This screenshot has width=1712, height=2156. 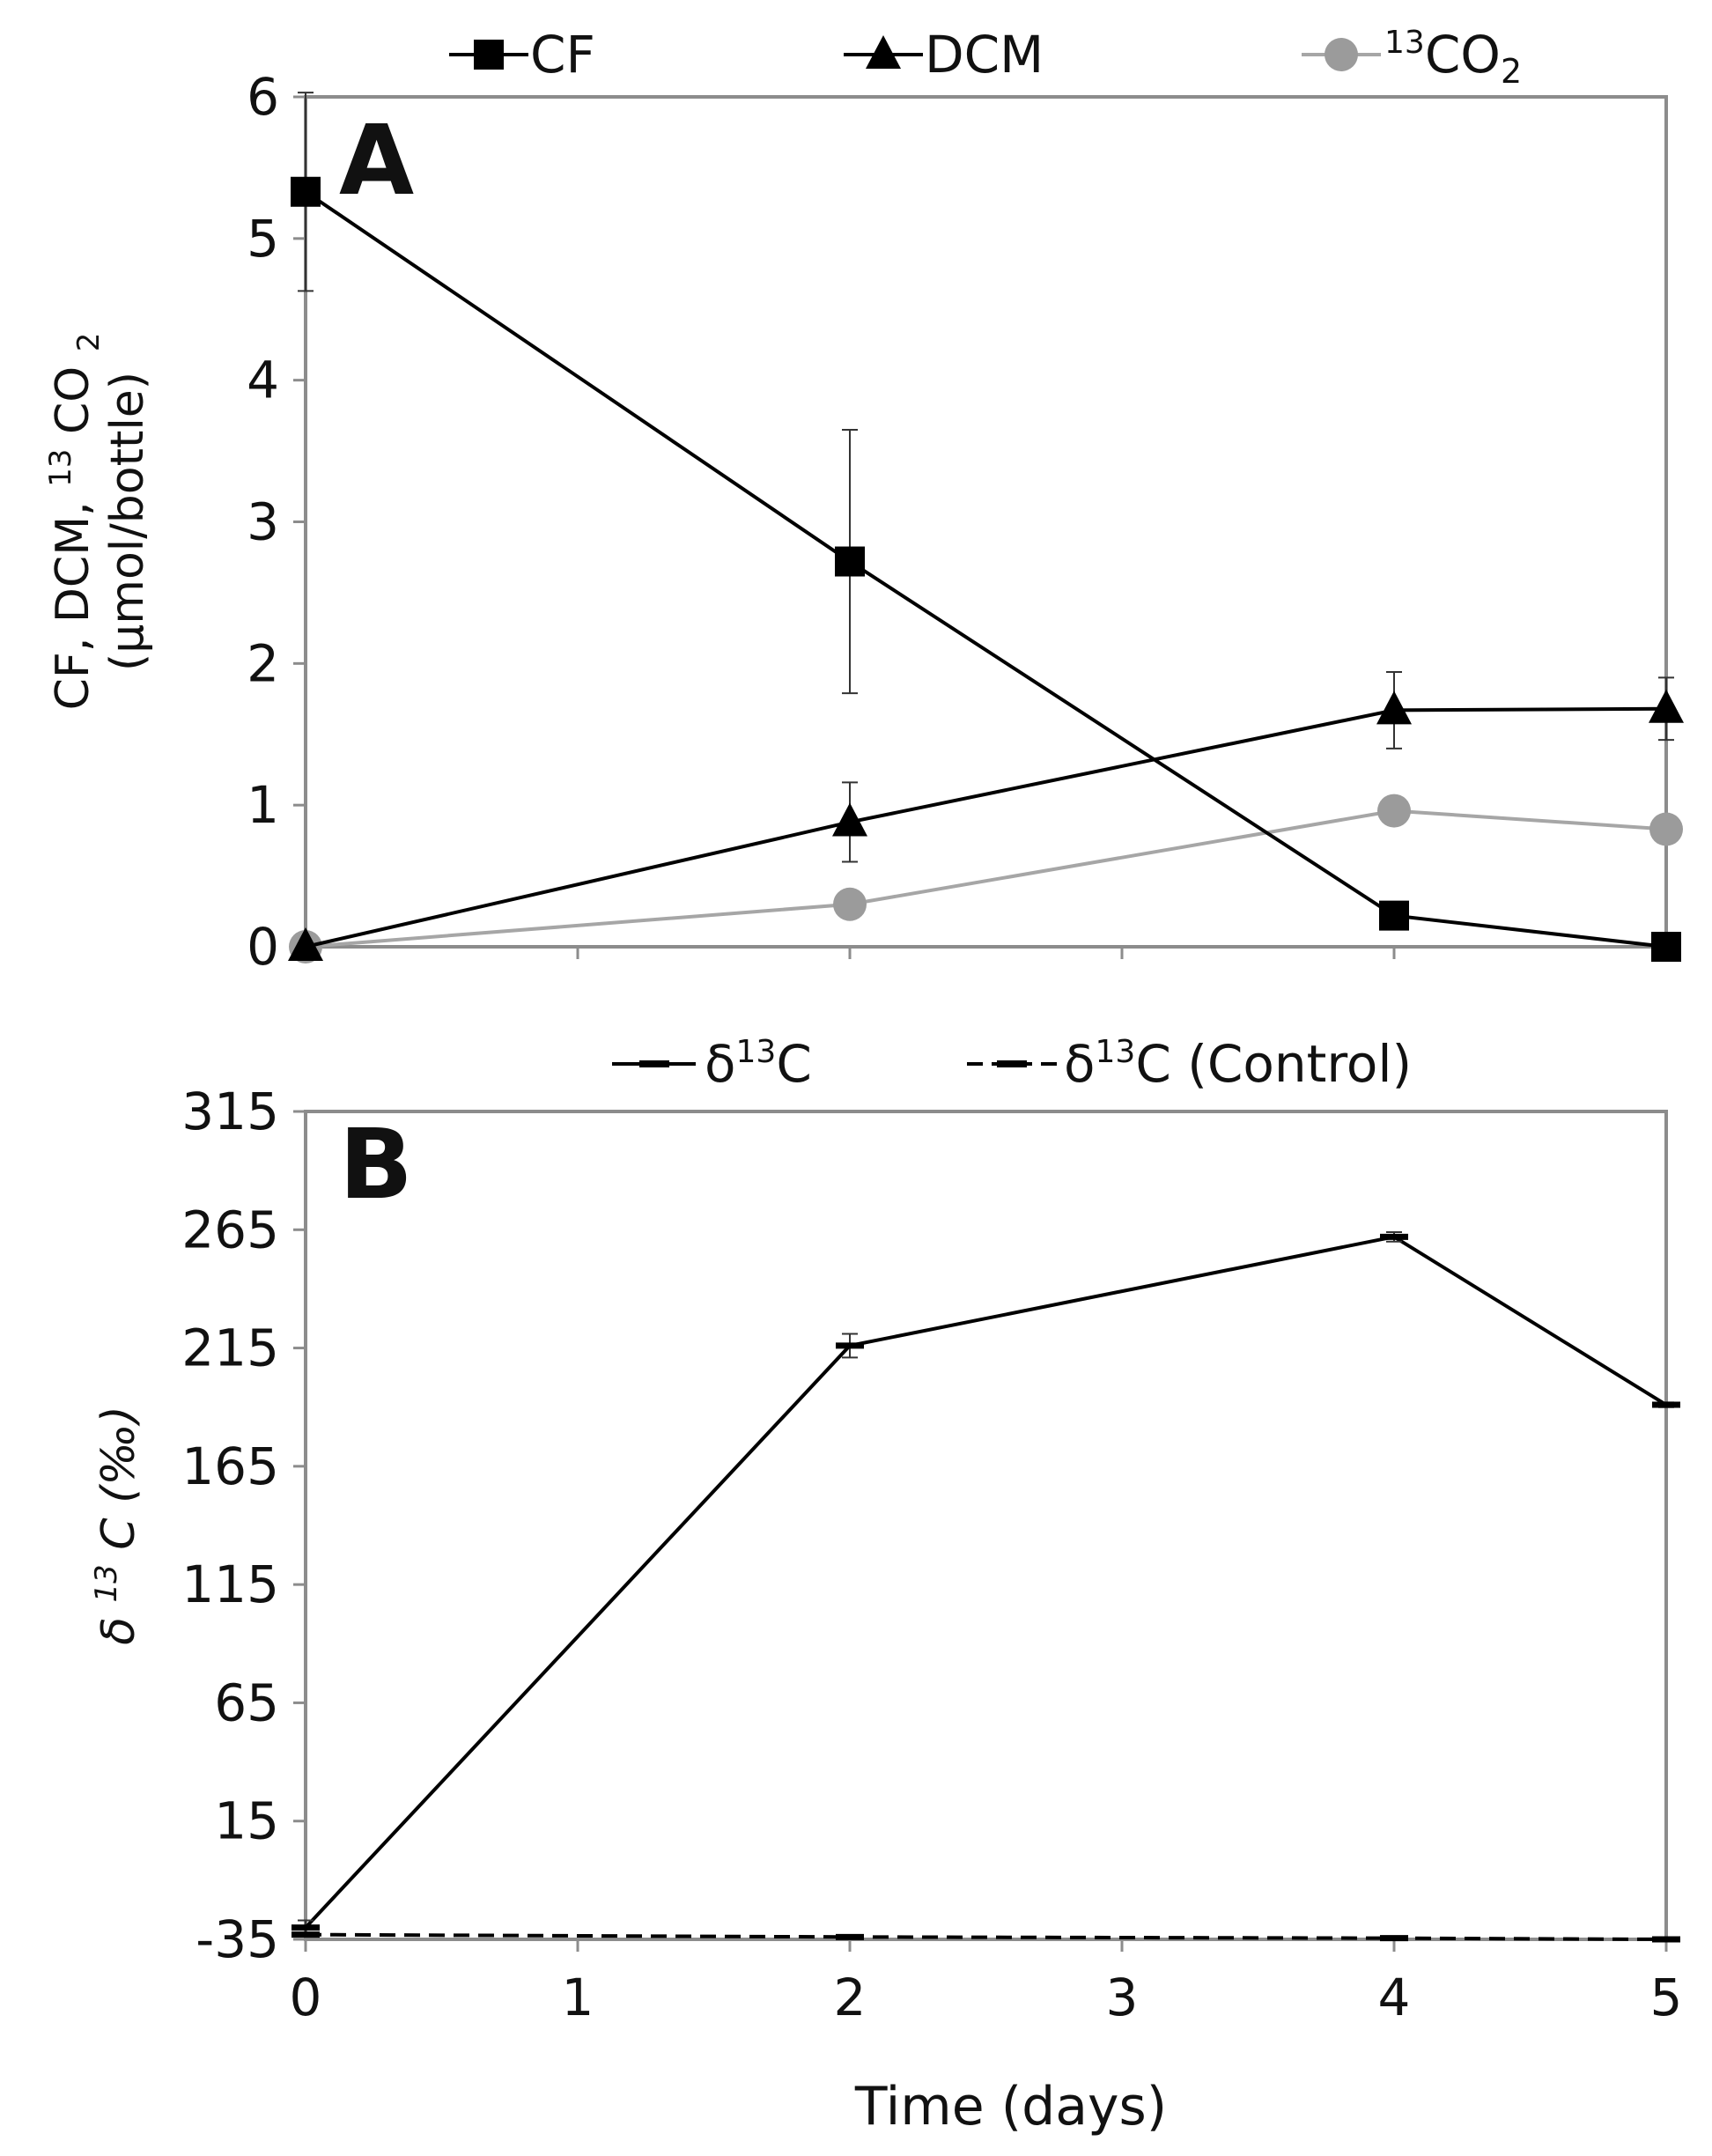 What do you see at coordinates (60, 468) in the screenshot?
I see `panel-a-y-axis-label-superscript: 13` at bounding box center [60, 468].